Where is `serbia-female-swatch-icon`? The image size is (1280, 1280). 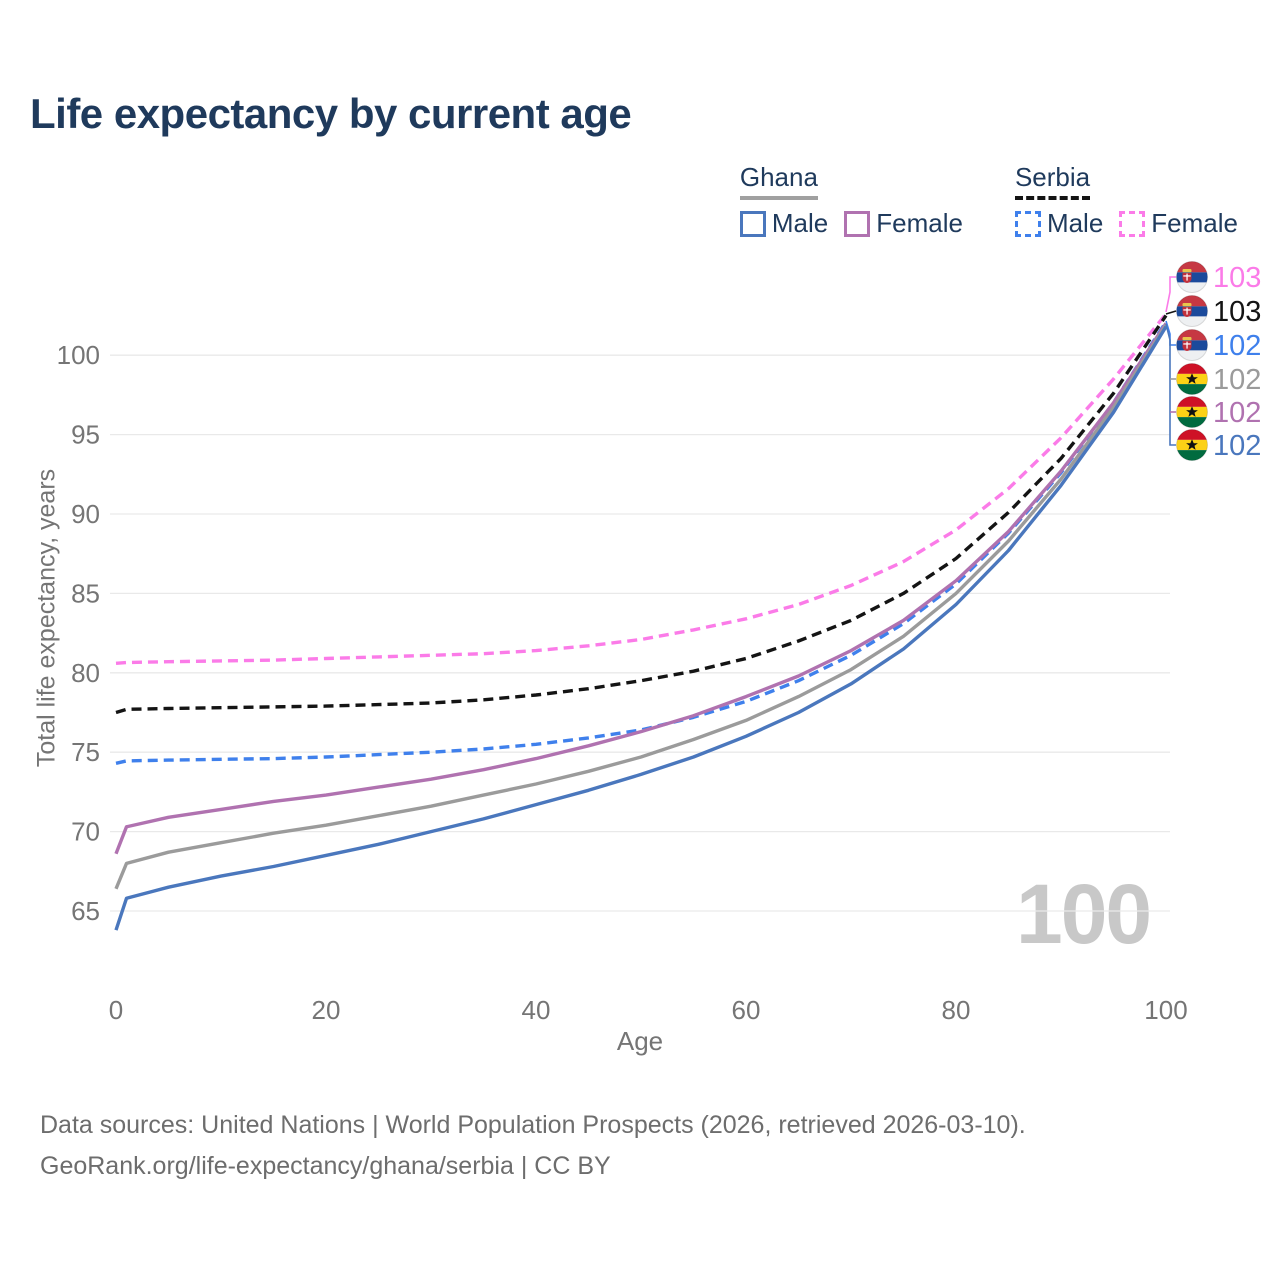 serbia-female-swatch-icon is located at coordinates (1132, 223).